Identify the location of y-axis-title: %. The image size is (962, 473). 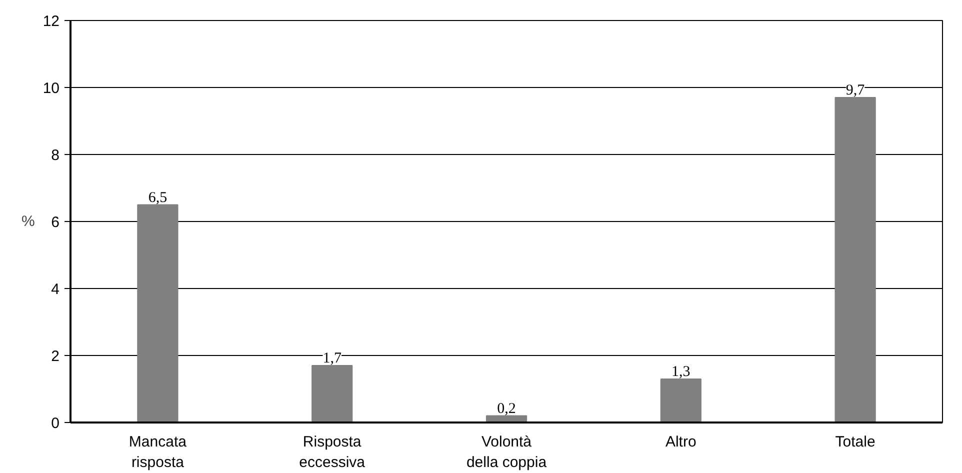
(28, 221).